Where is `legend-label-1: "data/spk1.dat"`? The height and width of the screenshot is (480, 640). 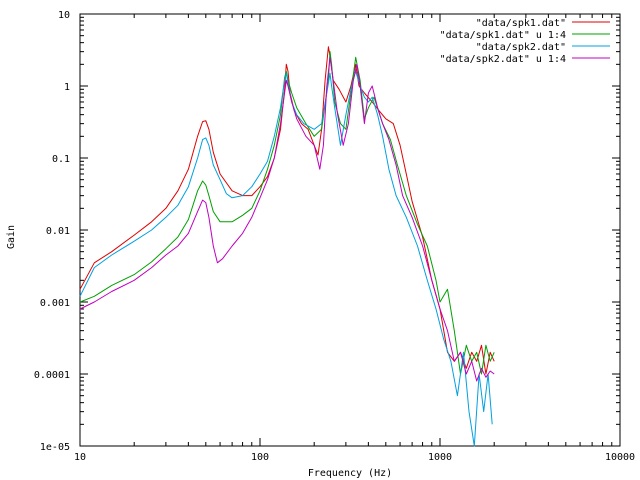
legend-label-1: "data/spk1.dat" is located at coordinates (521, 23).